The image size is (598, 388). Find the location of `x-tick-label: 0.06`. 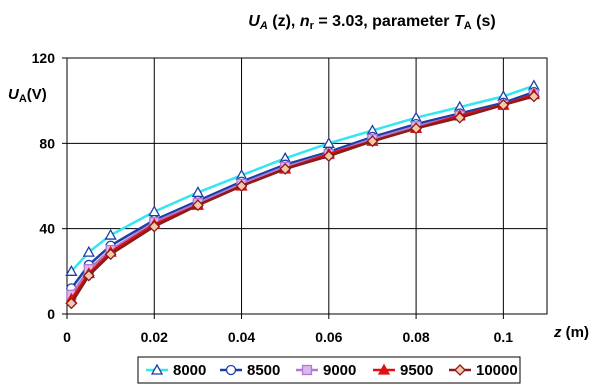

x-tick-label: 0.06 is located at coordinates (328, 337).